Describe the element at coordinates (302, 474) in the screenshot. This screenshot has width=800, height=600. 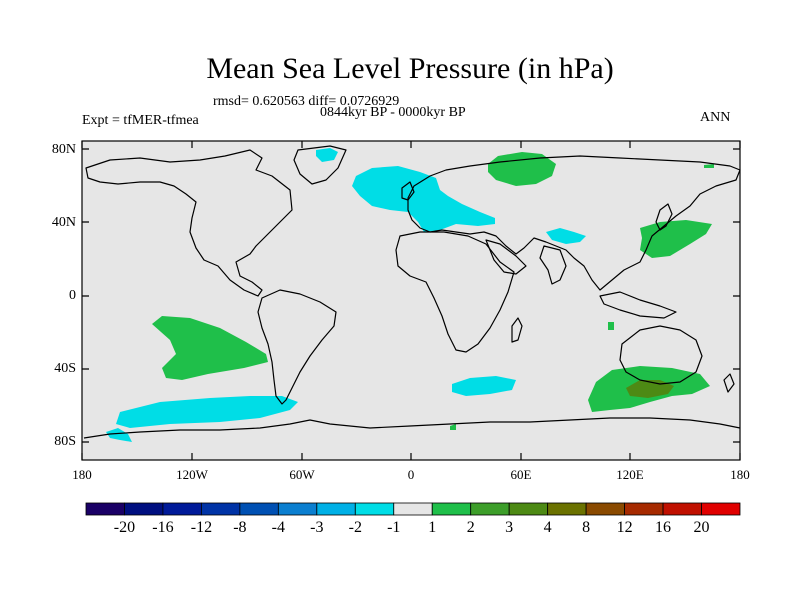
I see `lon-label: 60W` at that location.